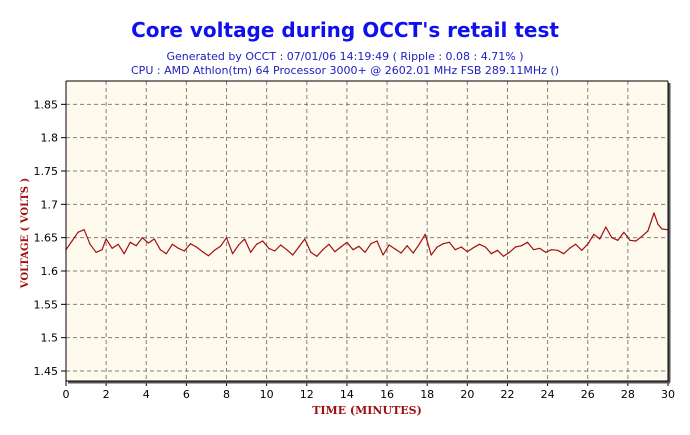 This screenshot has height=435, width=690. What do you see at coordinates (367, 410) in the screenshot?
I see `x-axis-label: TIME (MINUTES)` at bounding box center [367, 410].